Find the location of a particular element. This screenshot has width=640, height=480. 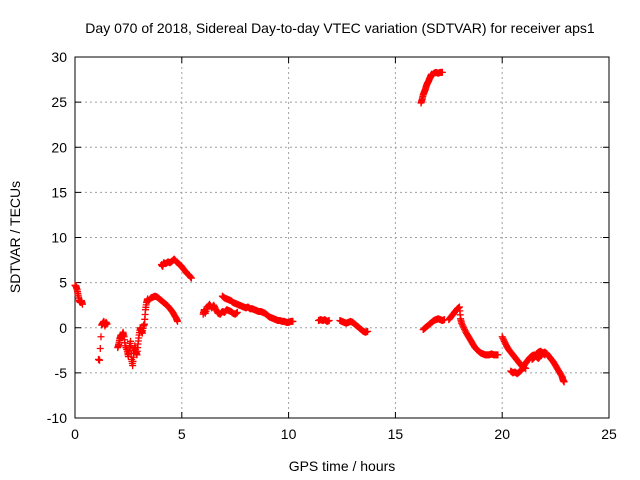

y-tick-label: 5 is located at coordinates (63, 283).